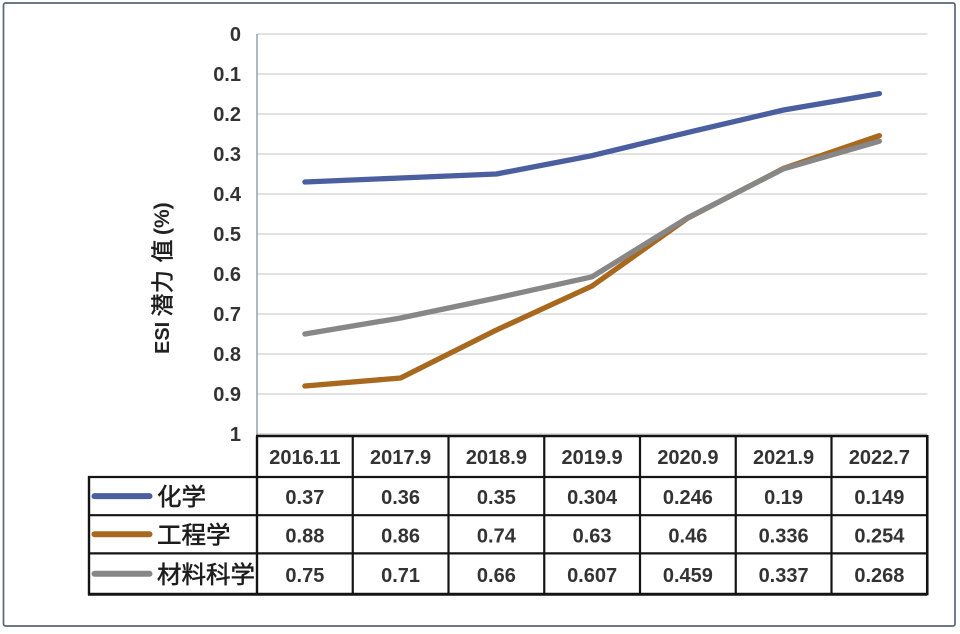 This screenshot has width=960, height=634. What do you see at coordinates (497, 536) in the screenshot?
I see `svg-text: 0.74` at bounding box center [497, 536].